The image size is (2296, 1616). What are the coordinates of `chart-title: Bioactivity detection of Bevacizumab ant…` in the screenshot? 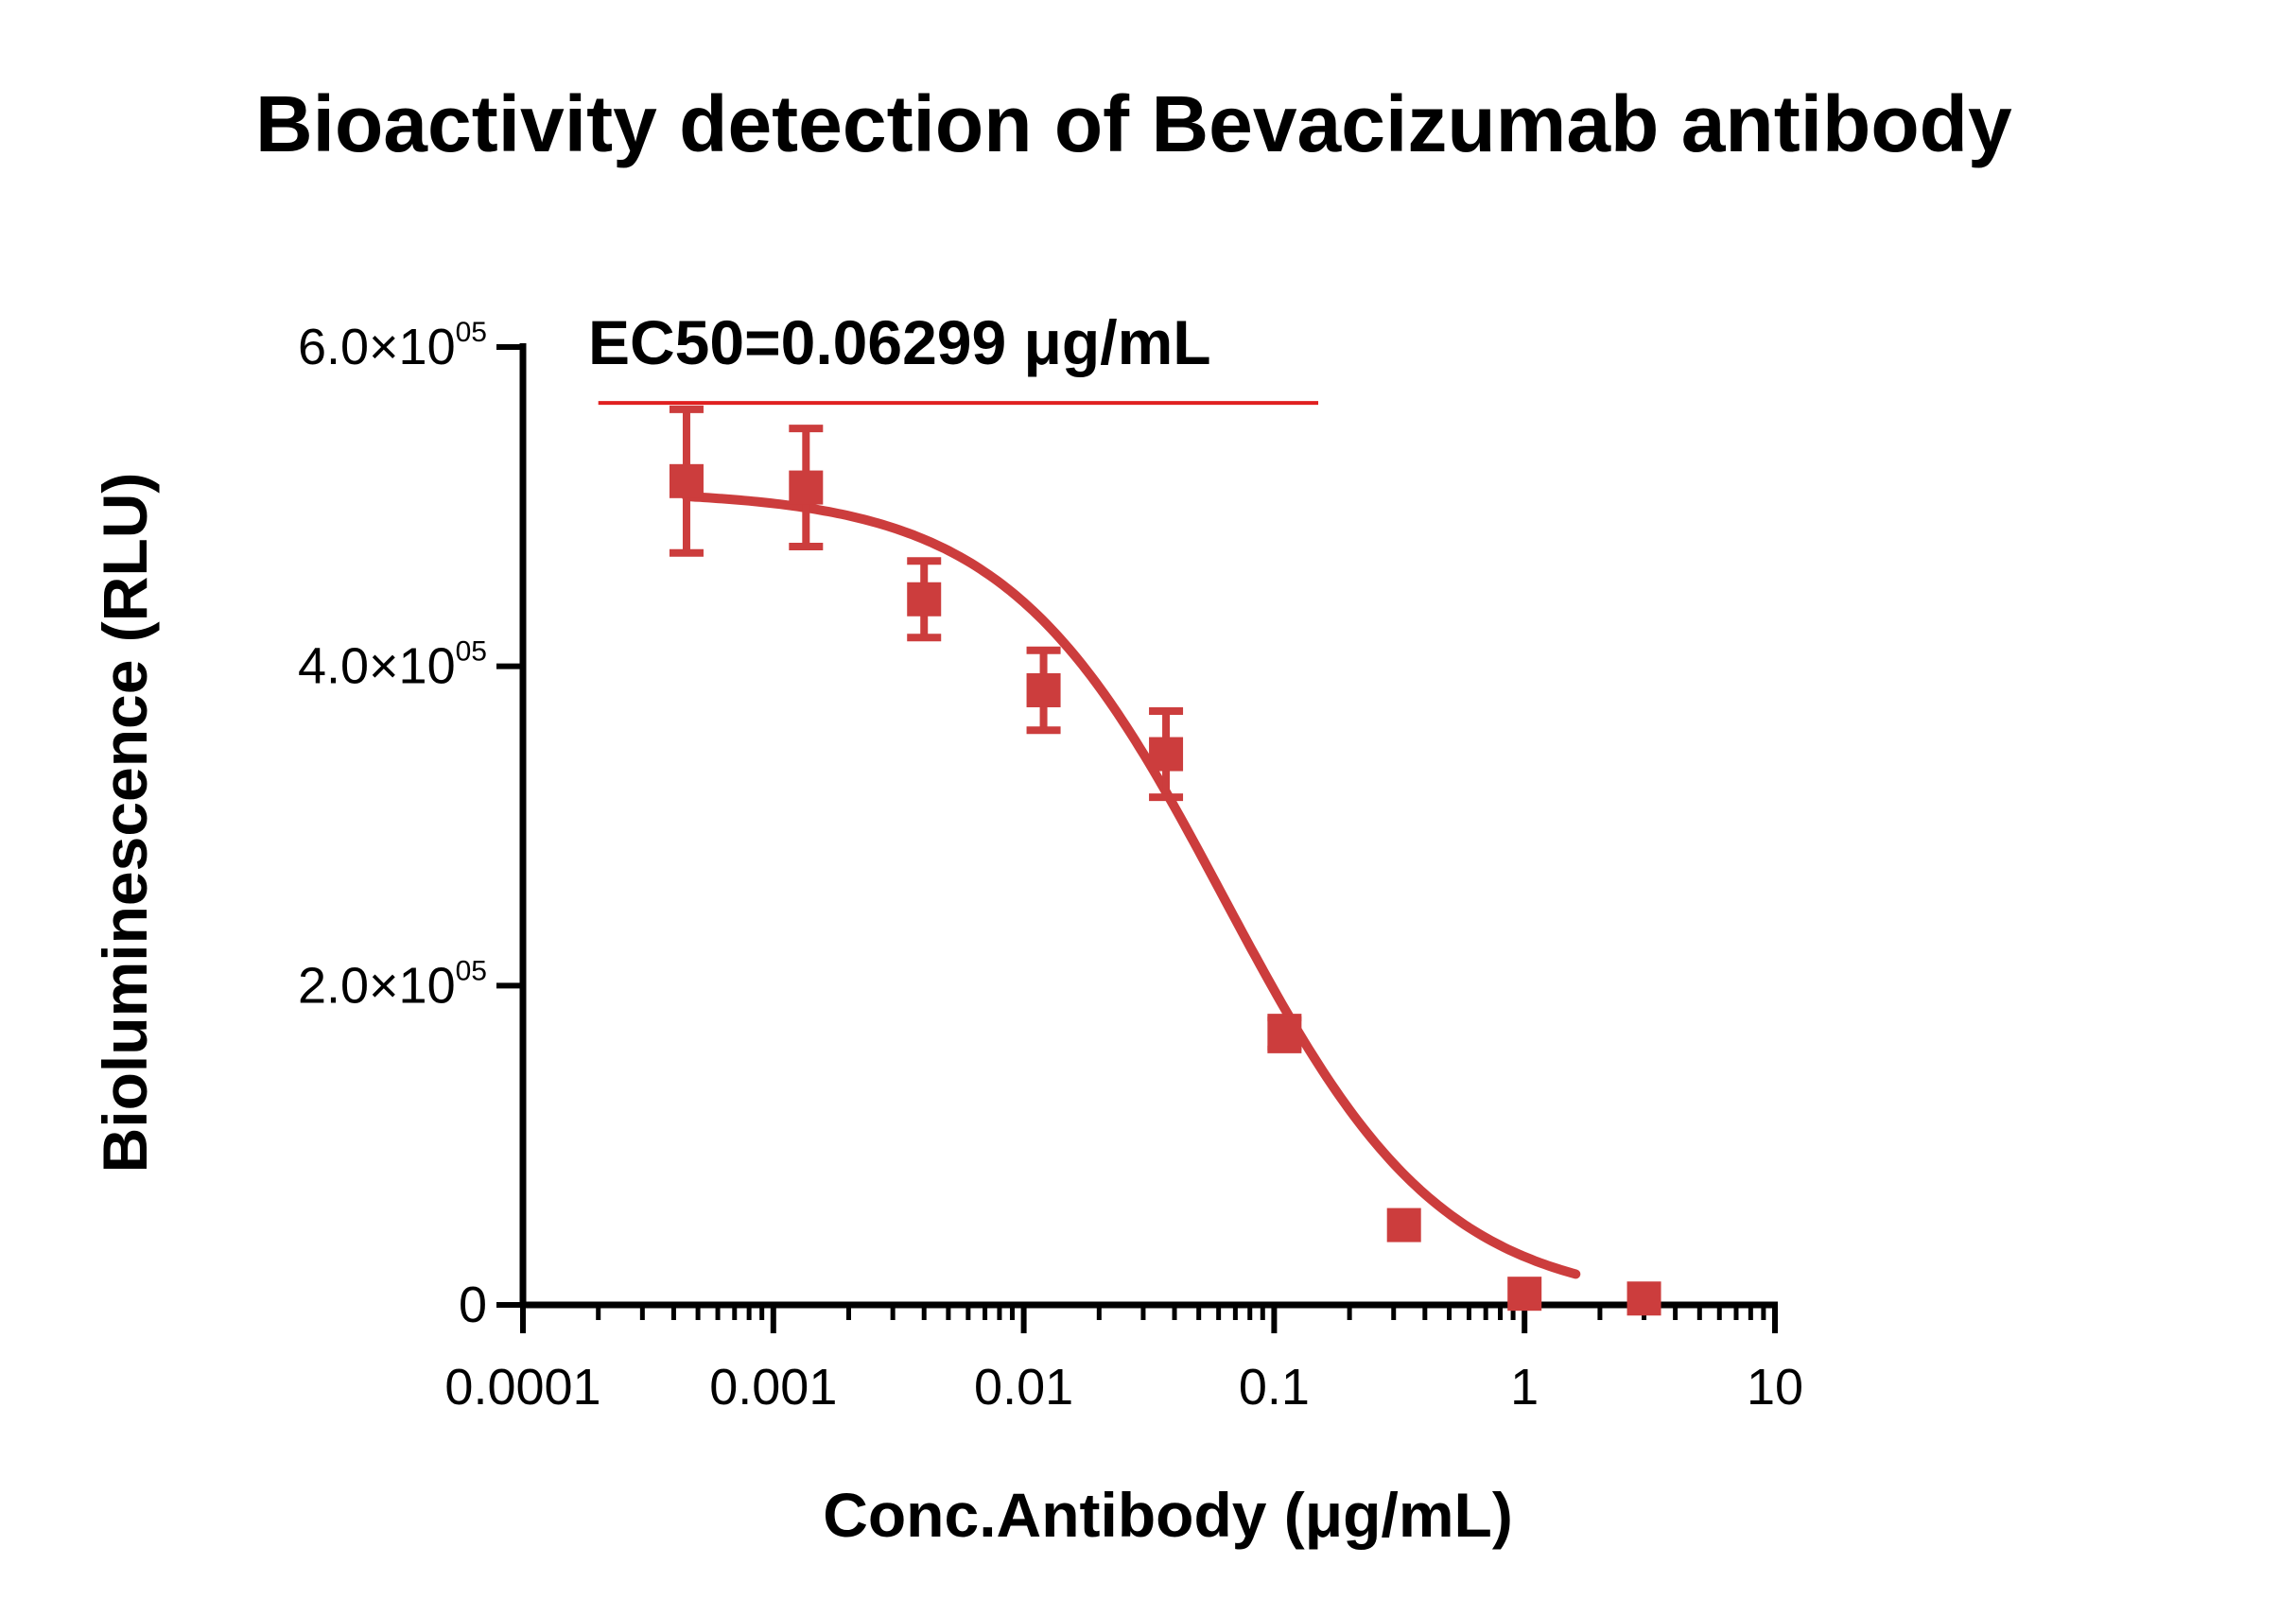 It's located at (1134, 124).